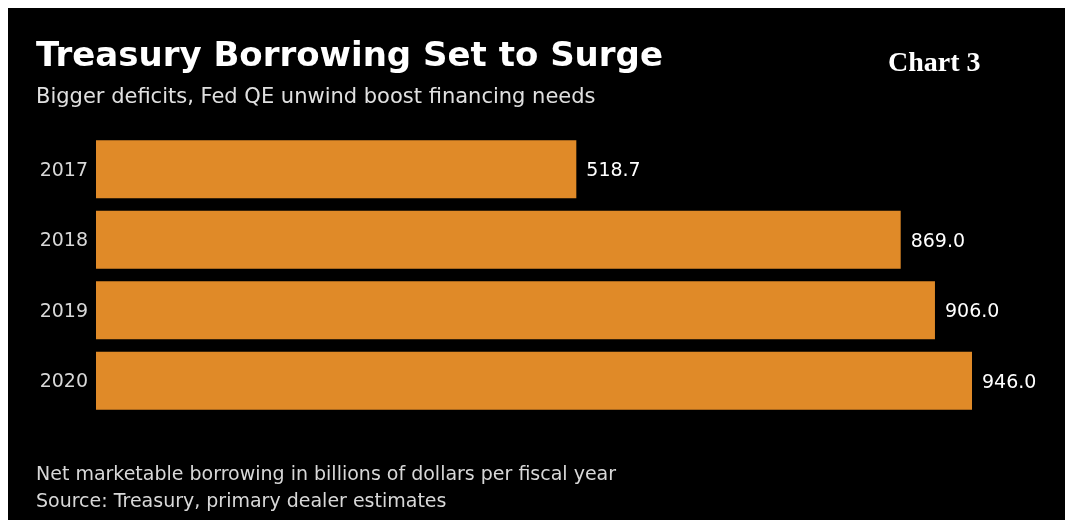 The width and height of the screenshot is (1075, 529). What do you see at coordinates (326, 473) in the screenshot?
I see `text: Net marketable borrowing in billions of dollars per fiscal year` at bounding box center [326, 473].